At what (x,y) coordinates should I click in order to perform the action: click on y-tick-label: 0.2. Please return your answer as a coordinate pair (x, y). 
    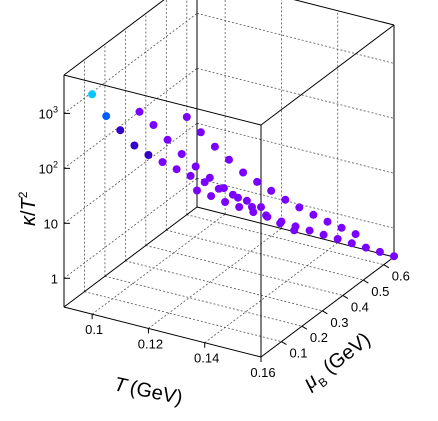
    Looking at the image, I should click on (319, 337).